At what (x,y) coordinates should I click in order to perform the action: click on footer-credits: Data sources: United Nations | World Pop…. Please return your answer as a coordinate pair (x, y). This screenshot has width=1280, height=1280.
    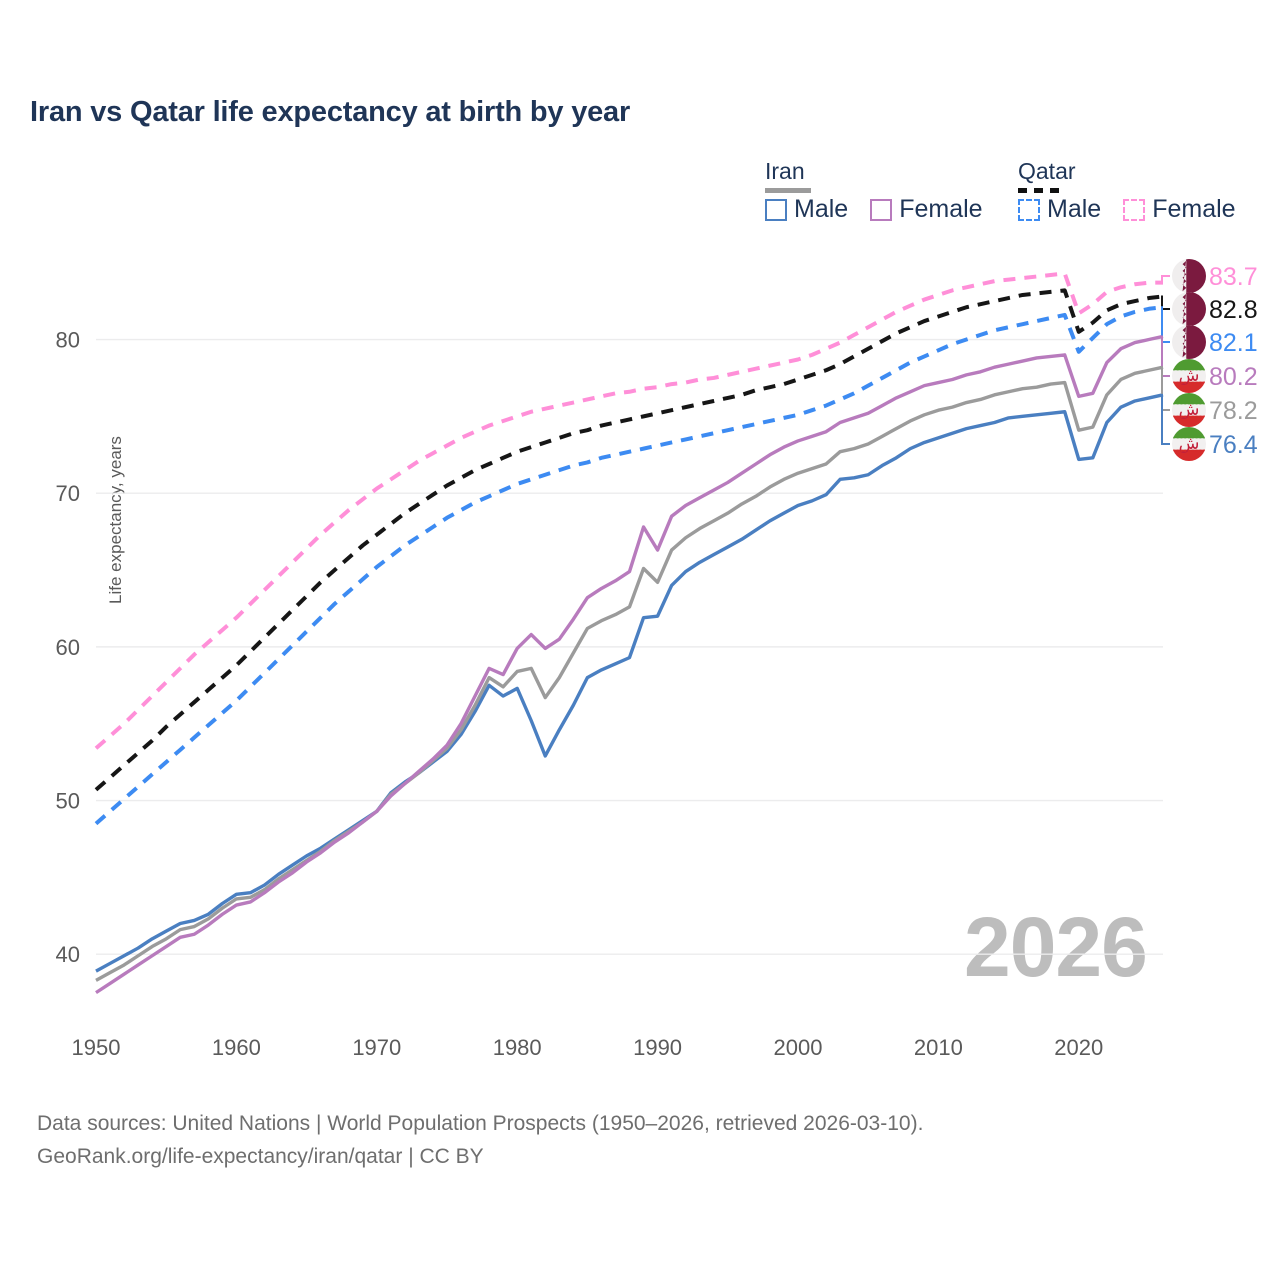
    Looking at the image, I should click on (480, 1140).